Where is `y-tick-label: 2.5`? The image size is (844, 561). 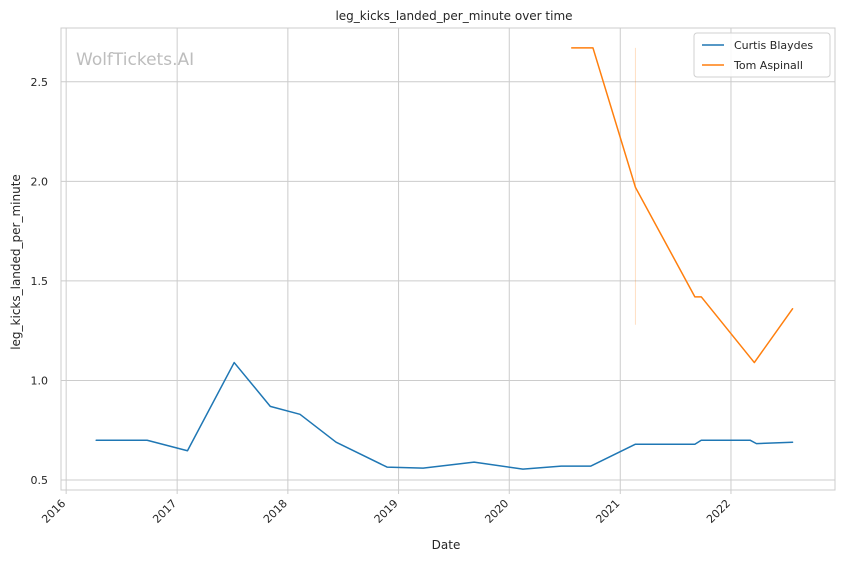 y-tick-label: 2.5 is located at coordinates (40, 82).